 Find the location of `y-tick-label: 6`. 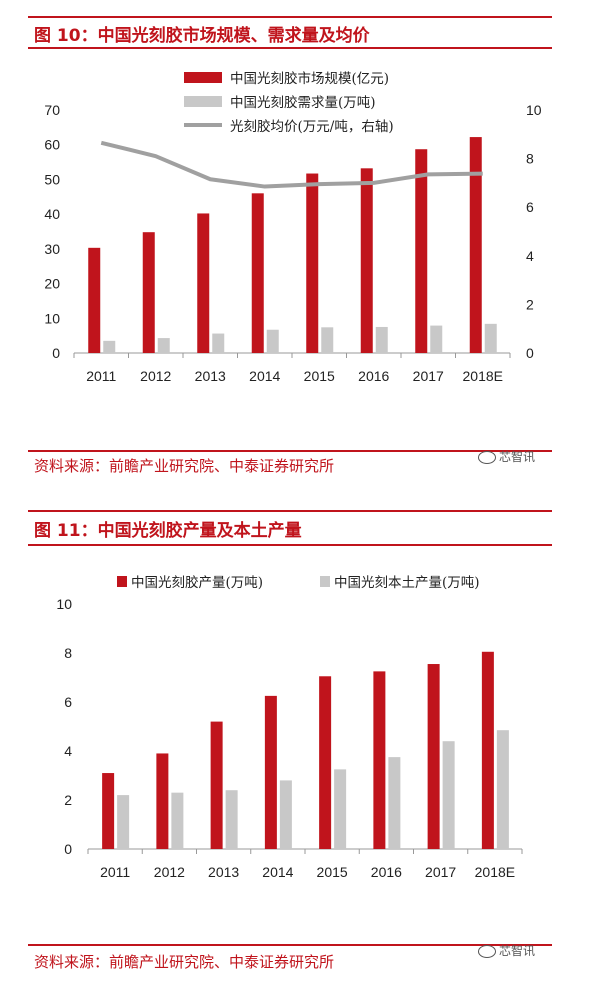

y-tick-label: 6 is located at coordinates (68, 702).